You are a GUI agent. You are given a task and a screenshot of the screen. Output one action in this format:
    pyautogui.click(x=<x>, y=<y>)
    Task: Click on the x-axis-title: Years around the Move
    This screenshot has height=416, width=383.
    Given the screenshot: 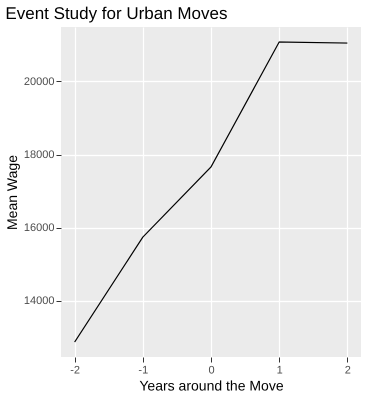 What is the action you would take?
    pyautogui.click(x=211, y=386)
    